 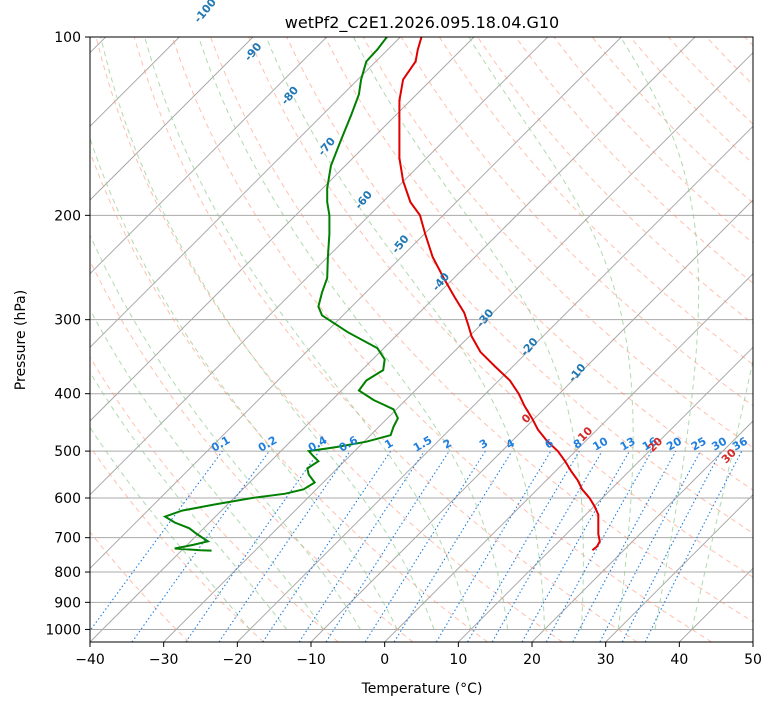 I want to click on y-tick-label: 500, so click(x=67, y=452).